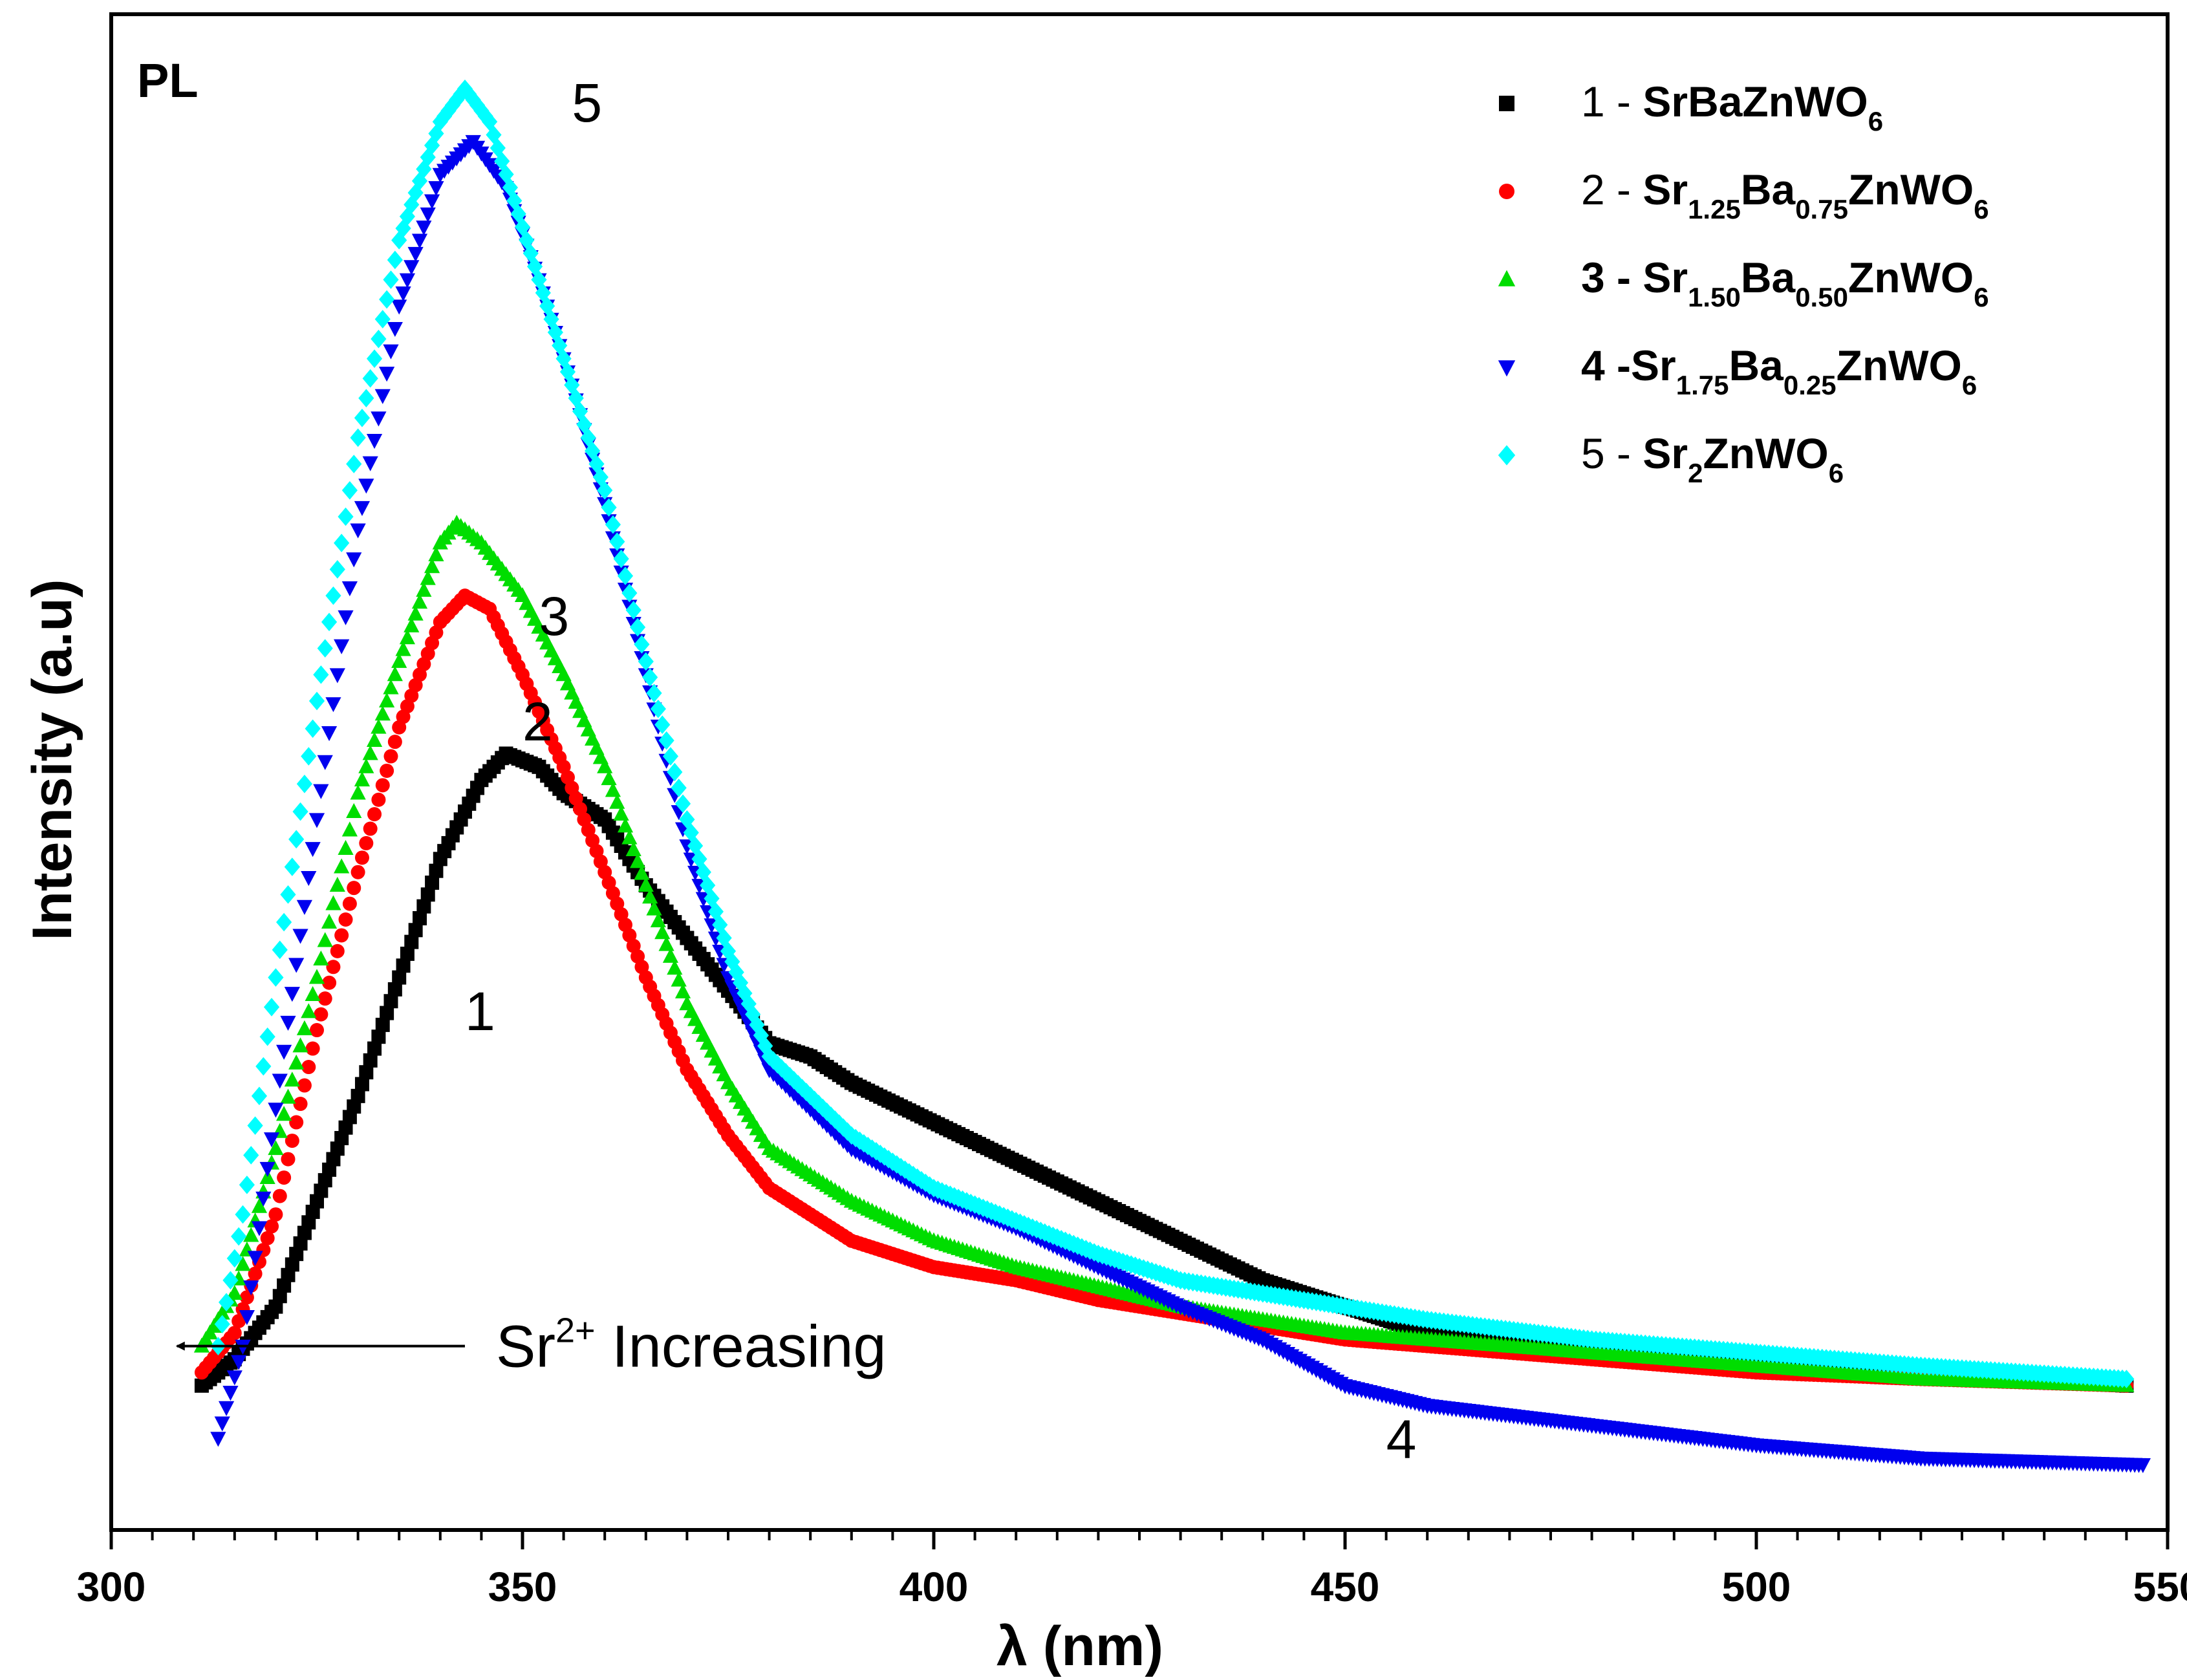 This screenshot has height=1680, width=2187. Describe the element at coordinates (1714, 297) in the screenshot. I see `legend-label-part: 1.50` at that location.